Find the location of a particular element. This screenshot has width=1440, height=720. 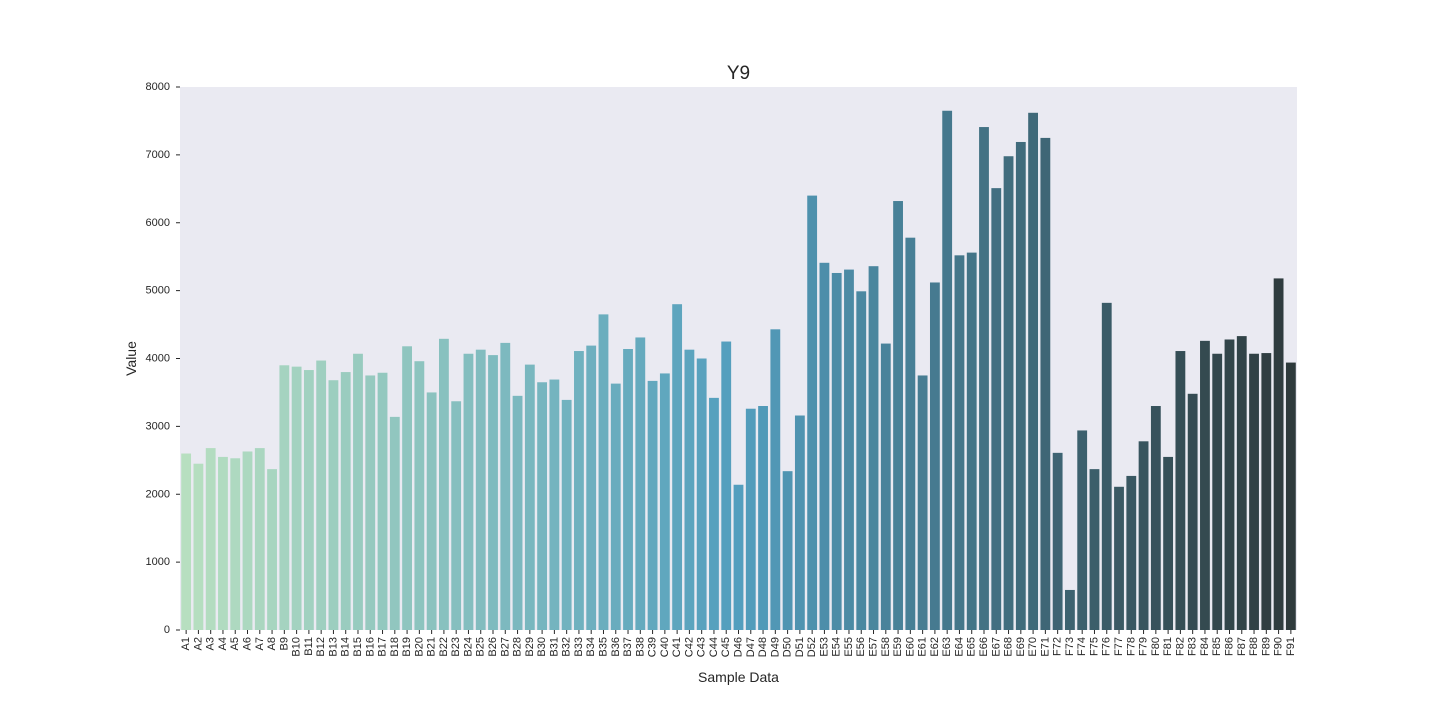

bar-E68 is located at coordinates (1008, 393).